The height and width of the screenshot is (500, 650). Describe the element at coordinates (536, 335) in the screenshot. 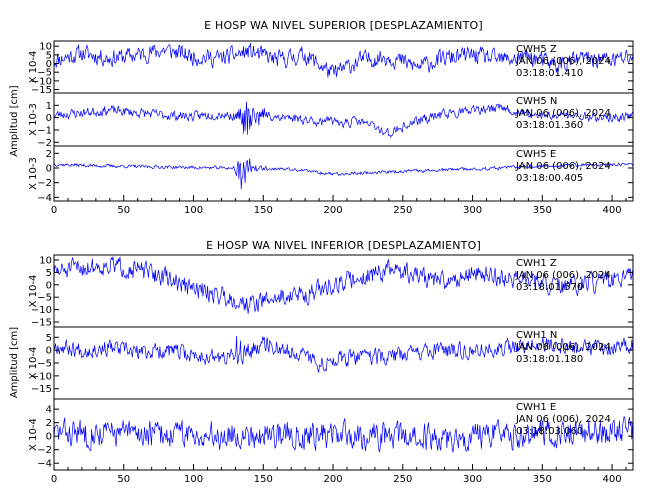

I see `station-component-label: CWH1 N` at that location.